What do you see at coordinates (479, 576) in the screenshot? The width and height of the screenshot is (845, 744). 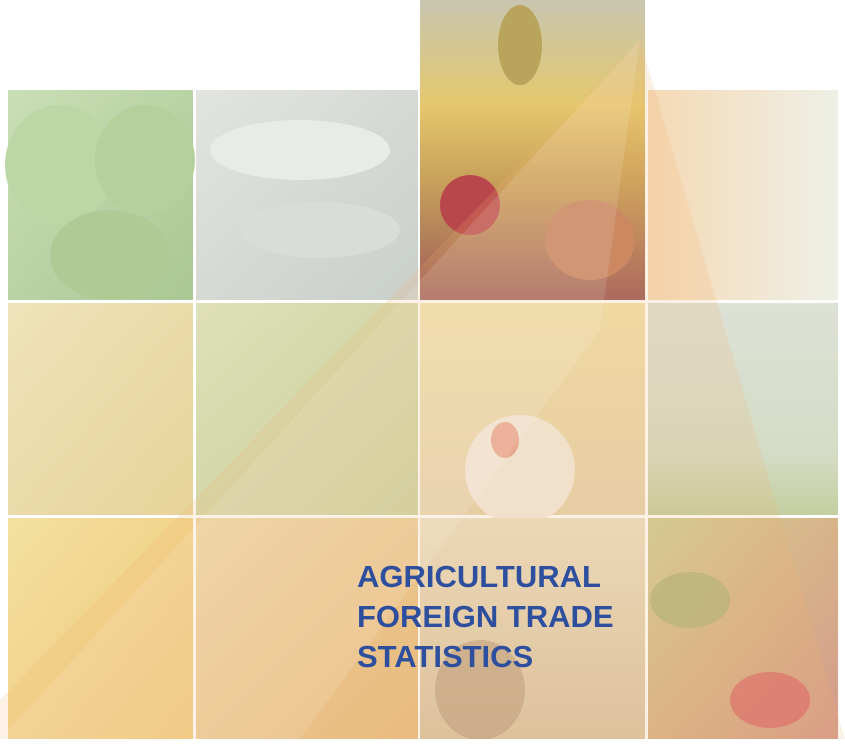 I see `title-line: AGRICULTURAL` at bounding box center [479, 576].